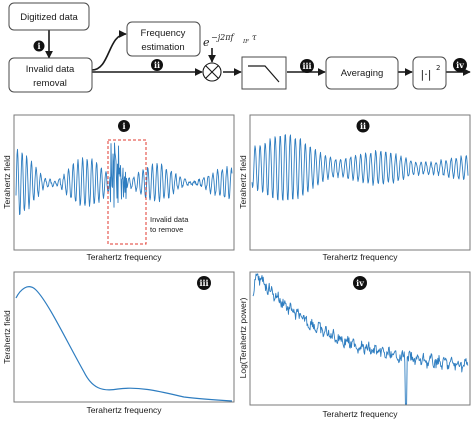 This screenshot has height=422, width=474. I want to click on digitized-data-label: Digitized data, so click(49, 17).